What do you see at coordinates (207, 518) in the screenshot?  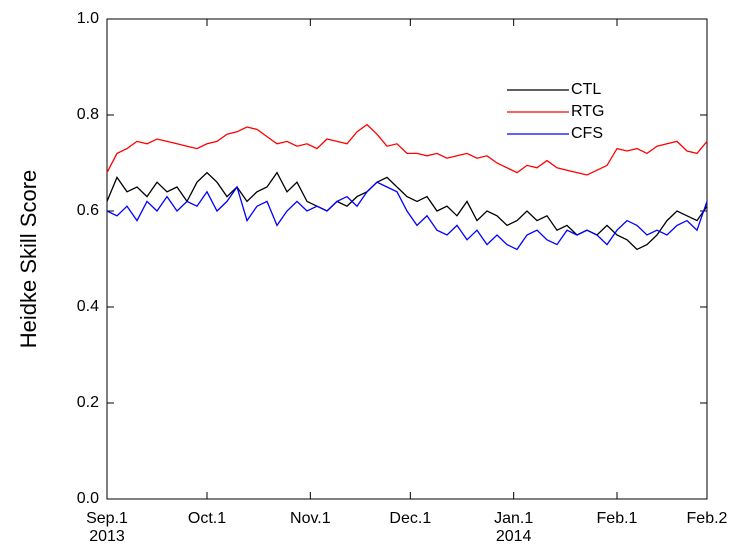 I see `x-tick-label: Oct.1` at bounding box center [207, 518].